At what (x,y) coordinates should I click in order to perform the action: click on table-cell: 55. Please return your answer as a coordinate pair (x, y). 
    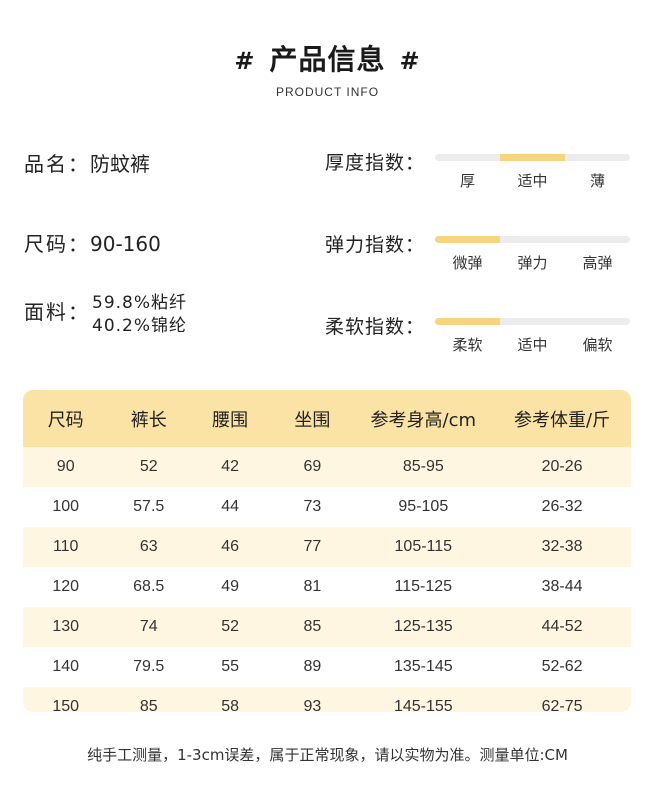
    Looking at the image, I should click on (230, 667).